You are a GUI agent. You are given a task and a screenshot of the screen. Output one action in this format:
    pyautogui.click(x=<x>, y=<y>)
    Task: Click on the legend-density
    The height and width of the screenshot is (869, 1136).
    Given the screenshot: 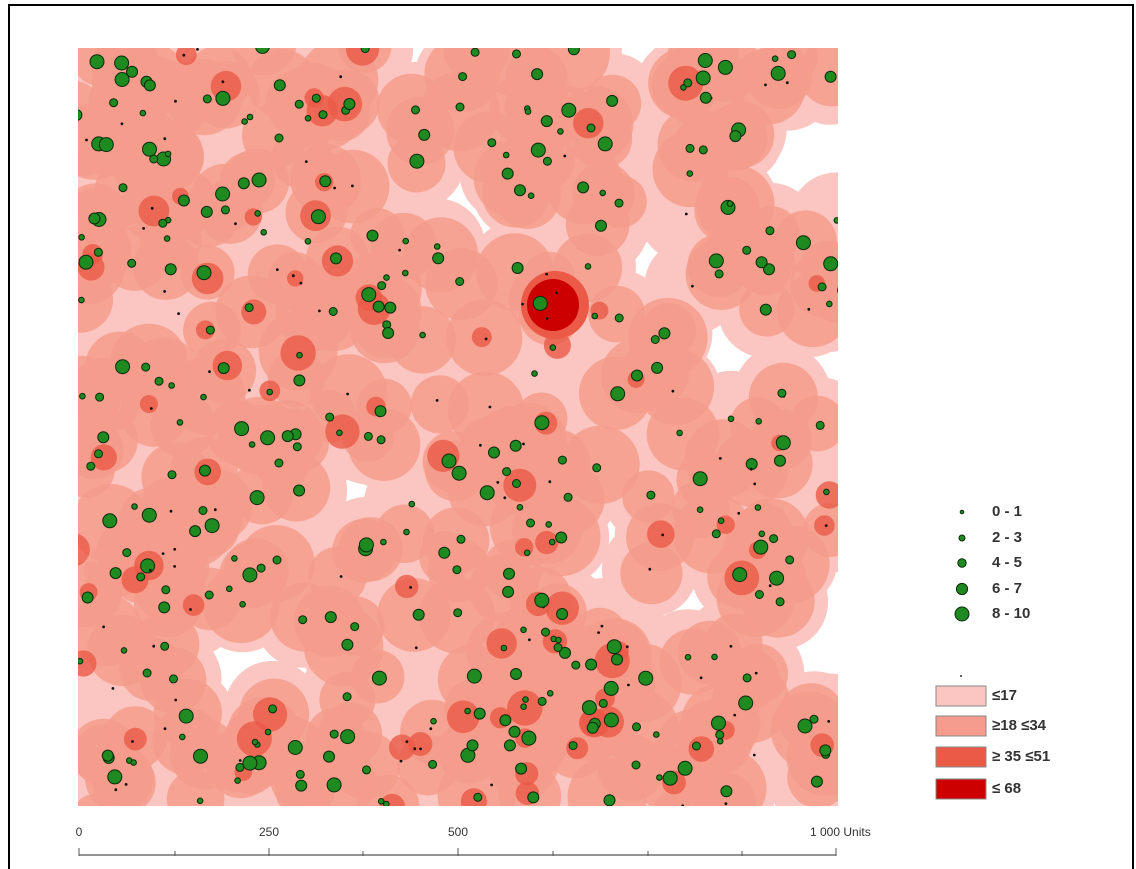 What is the action you would take?
    pyautogui.click(x=961, y=742)
    